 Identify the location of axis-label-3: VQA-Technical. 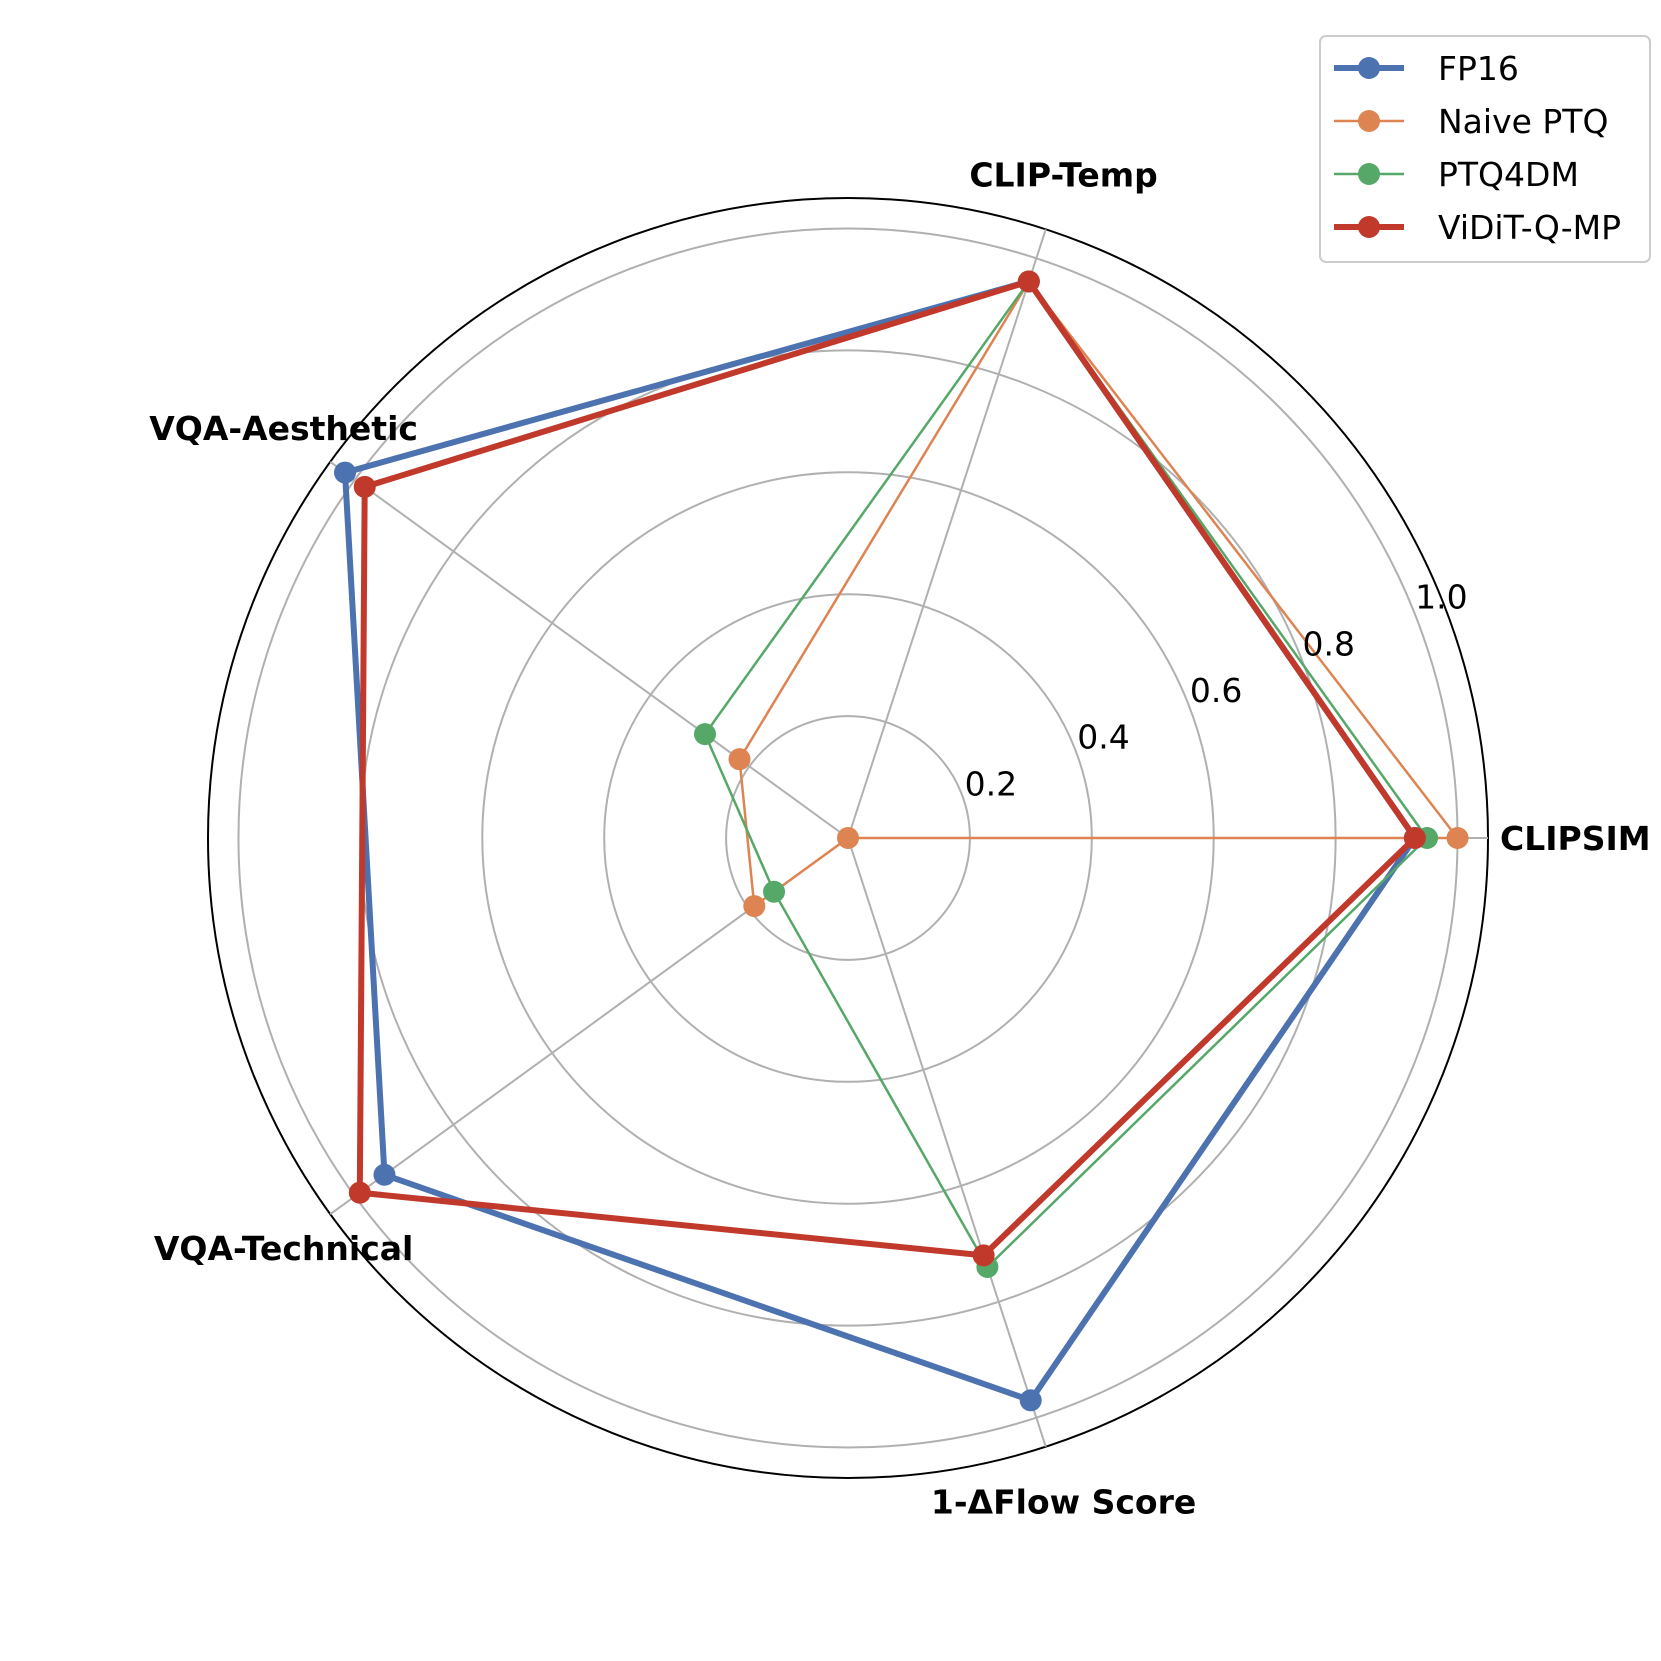
(284, 1248).